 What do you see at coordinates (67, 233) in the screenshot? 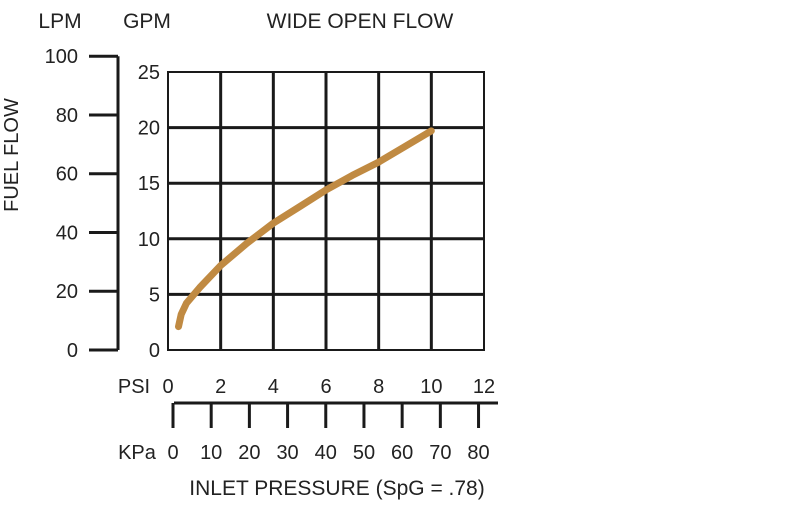
I see `lpm-tick-label: 40` at bounding box center [67, 233].